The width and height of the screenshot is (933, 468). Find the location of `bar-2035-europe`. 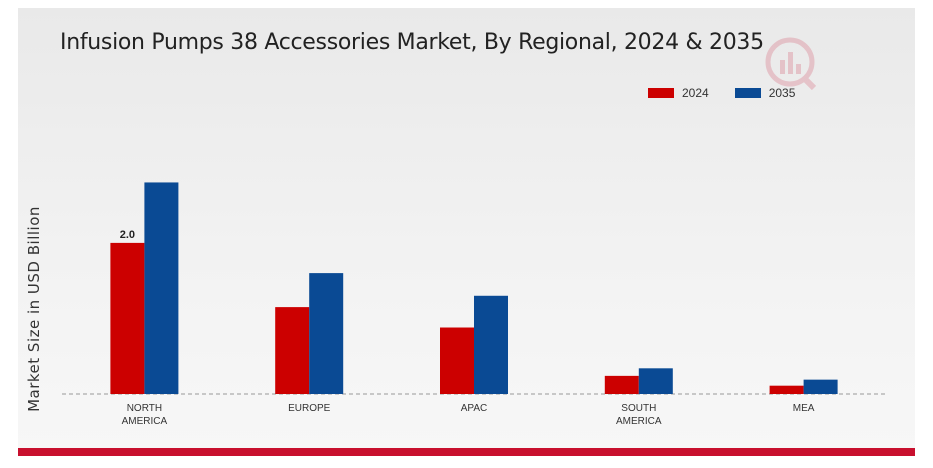

bar-2035-europe is located at coordinates (326, 333).